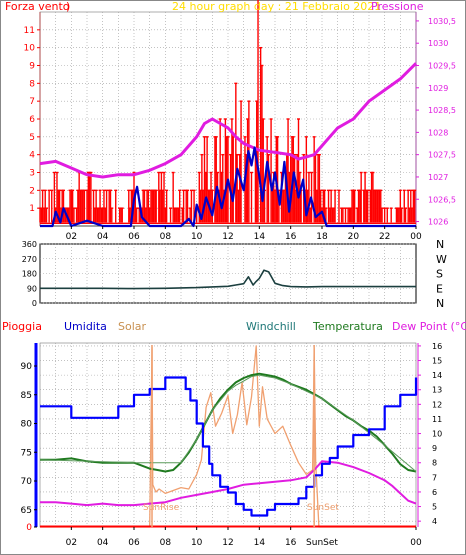  I want to click on bottom-sunset-tick-label: SunSet, so click(322, 543).